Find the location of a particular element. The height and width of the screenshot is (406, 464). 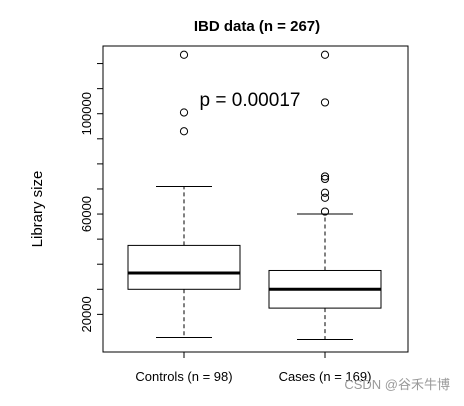

y-tick-label: 100000 is located at coordinates (86, 113).